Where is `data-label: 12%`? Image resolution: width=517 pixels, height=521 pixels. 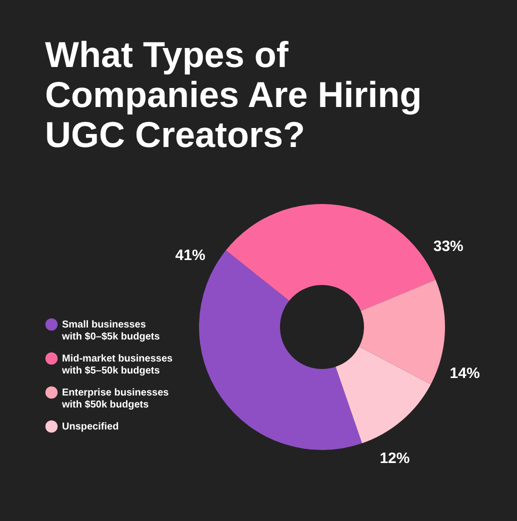 data-label: 12% is located at coordinates (395, 459).